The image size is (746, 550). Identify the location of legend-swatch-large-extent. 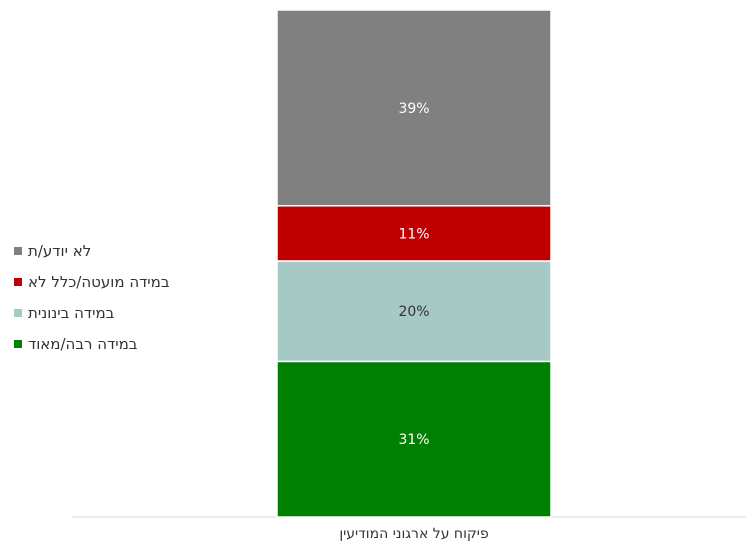
(18, 344).